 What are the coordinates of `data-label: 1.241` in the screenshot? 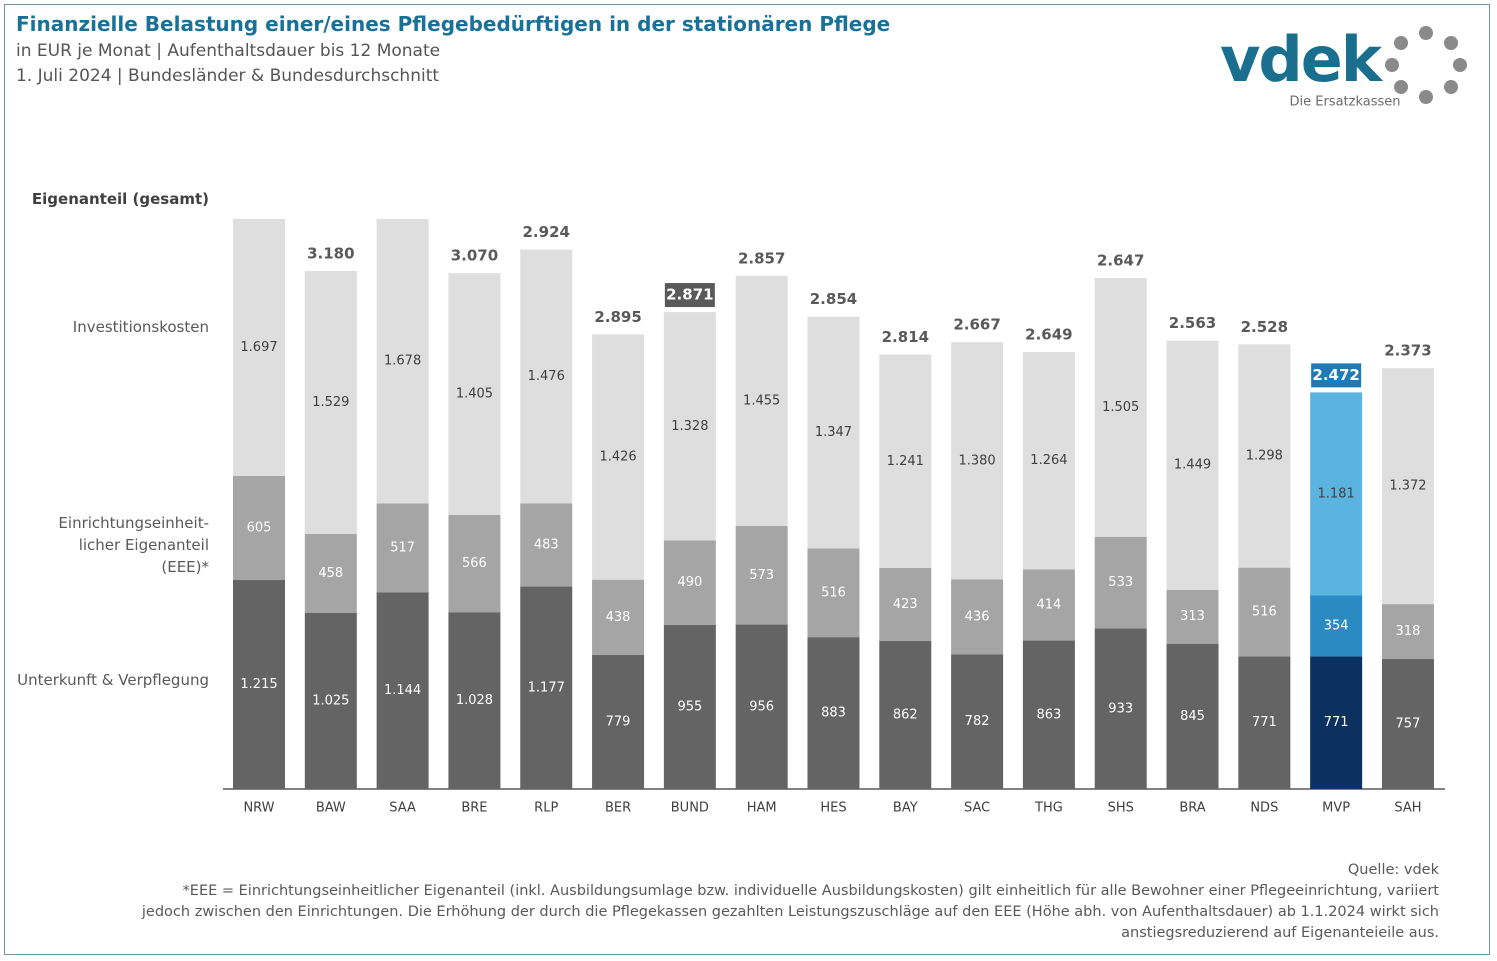 It's located at (905, 461).